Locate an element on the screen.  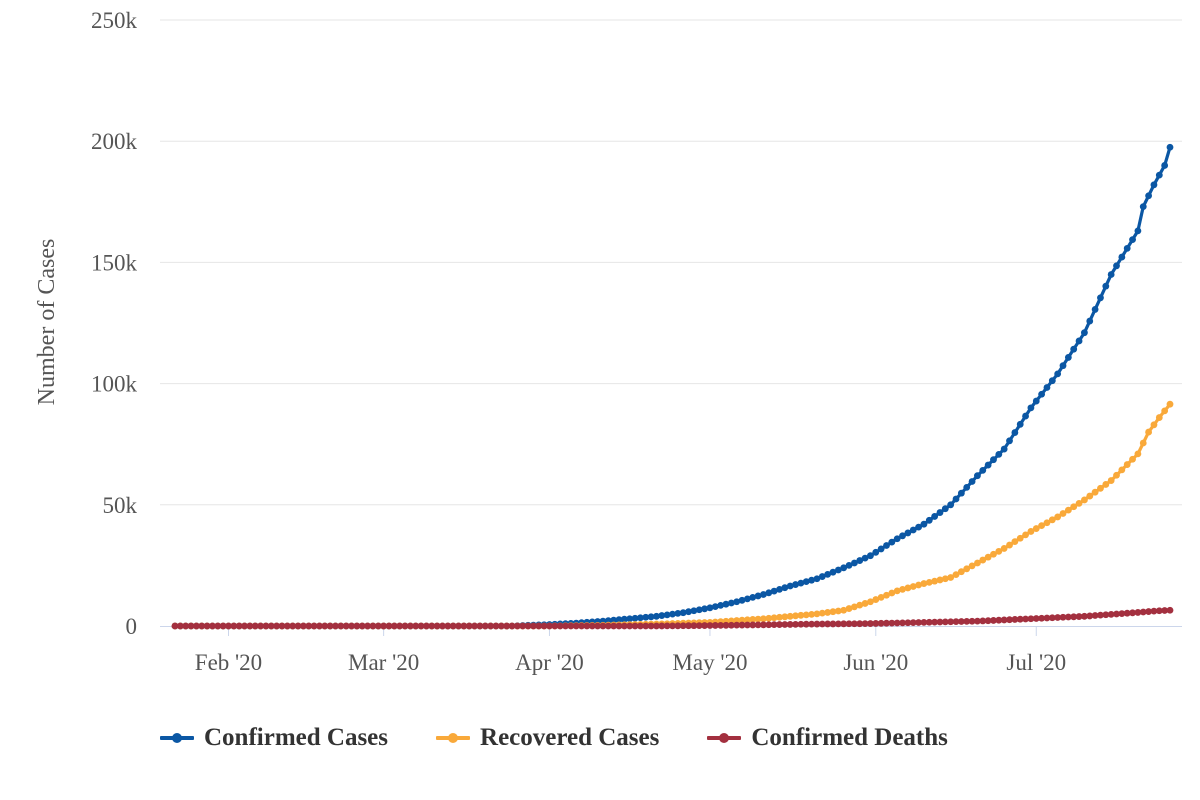
legend-item-recovered-cases: Recovered Cases is located at coordinates (547, 738).